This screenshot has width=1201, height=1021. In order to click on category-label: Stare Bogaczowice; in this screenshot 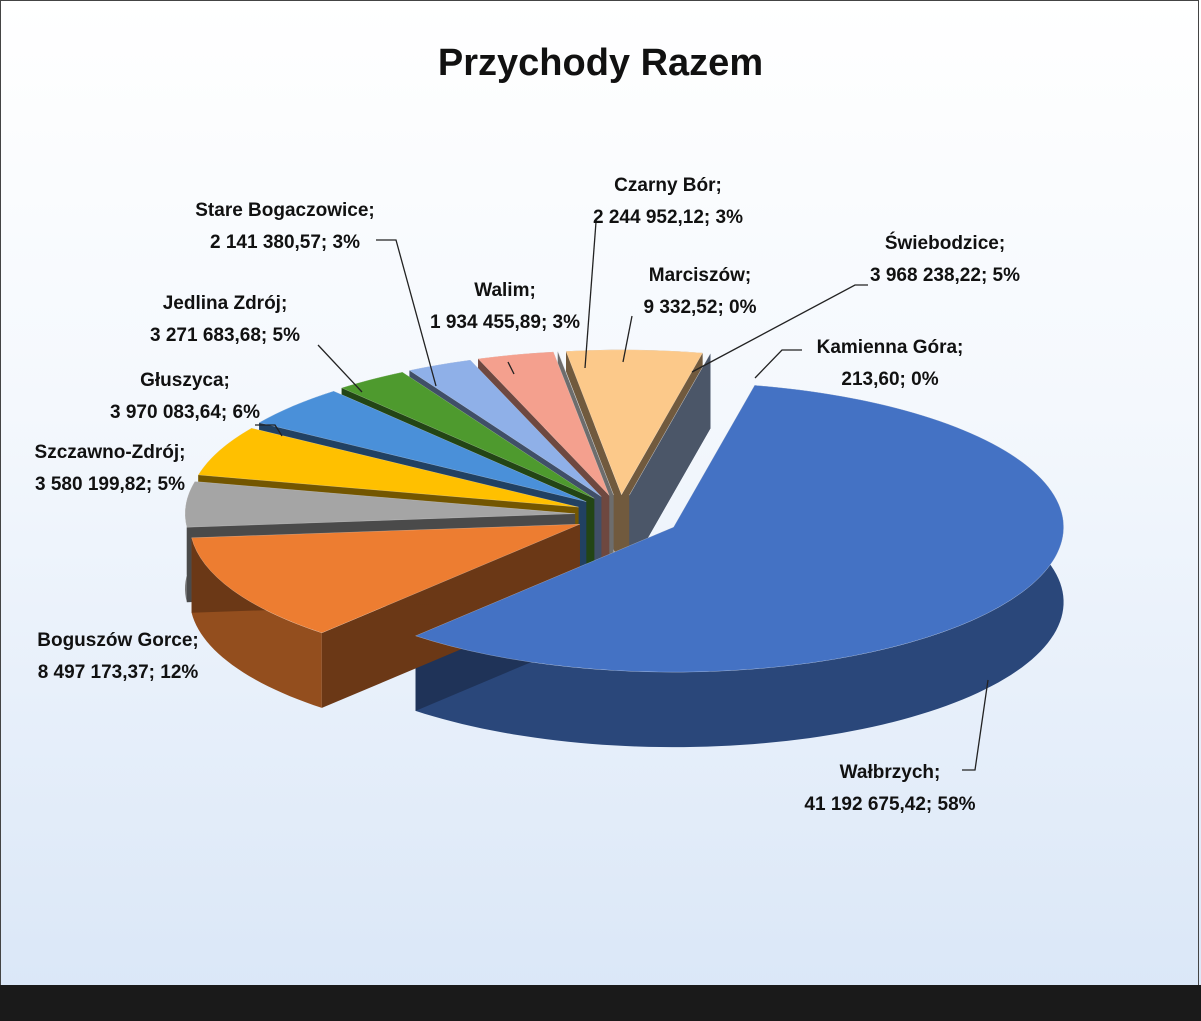, I will do `click(285, 210)`.